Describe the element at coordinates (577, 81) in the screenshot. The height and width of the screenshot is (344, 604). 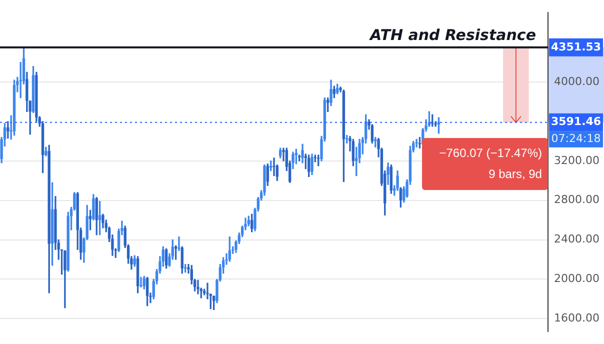
I see `y-tick-label: 4000.00` at that location.